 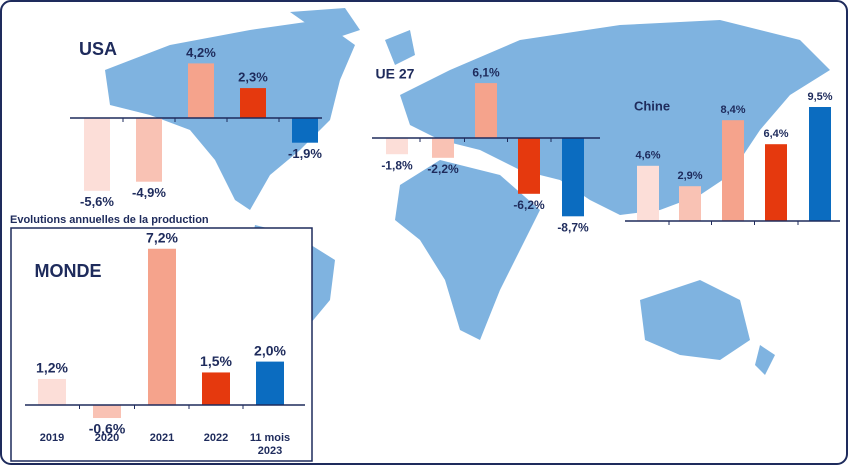 What do you see at coordinates (573, 227) in the screenshot?
I see `value-label: -8,7%` at bounding box center [573, 227].